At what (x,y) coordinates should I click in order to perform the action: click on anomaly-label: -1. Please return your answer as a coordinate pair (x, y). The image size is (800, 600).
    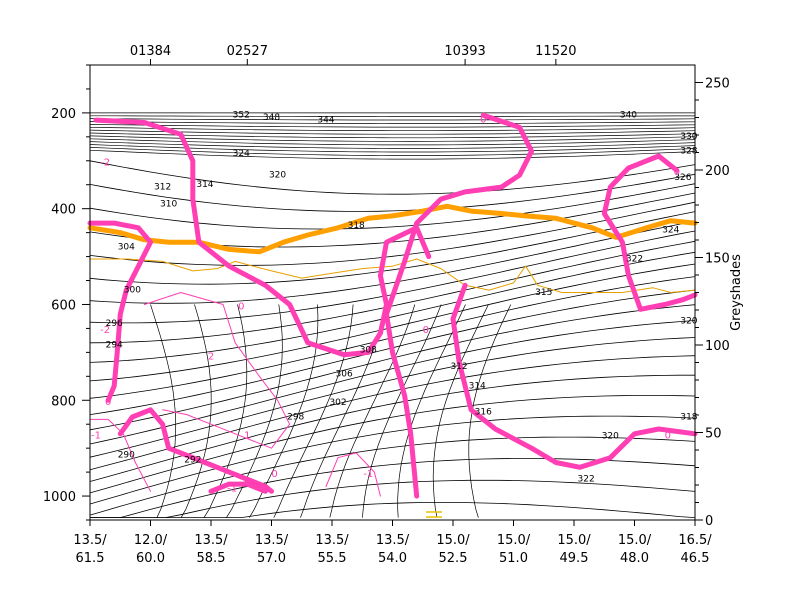
    Looking at the image, I should click on (368, 474).